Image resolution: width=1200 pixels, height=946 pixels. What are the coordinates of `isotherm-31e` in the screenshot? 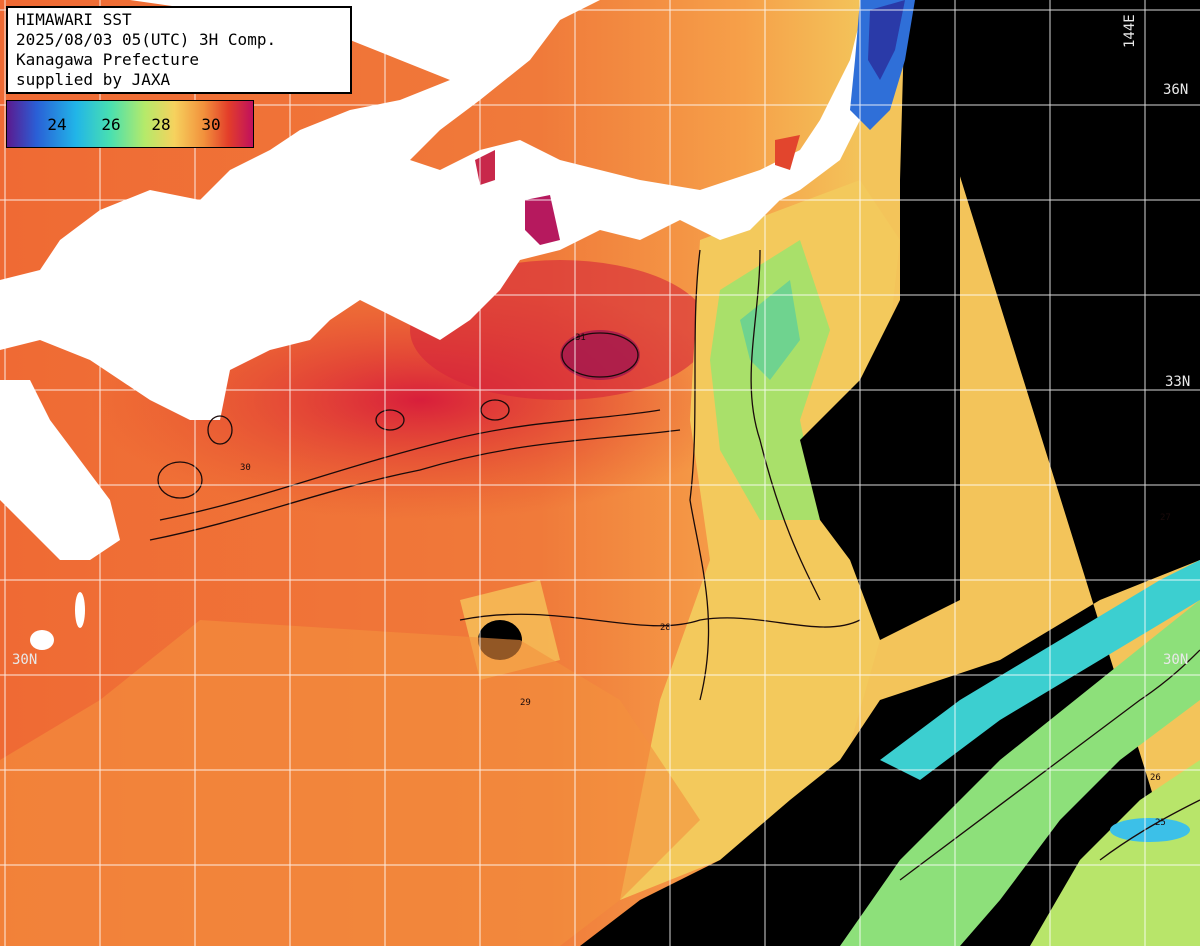 It's located at (600, 355).